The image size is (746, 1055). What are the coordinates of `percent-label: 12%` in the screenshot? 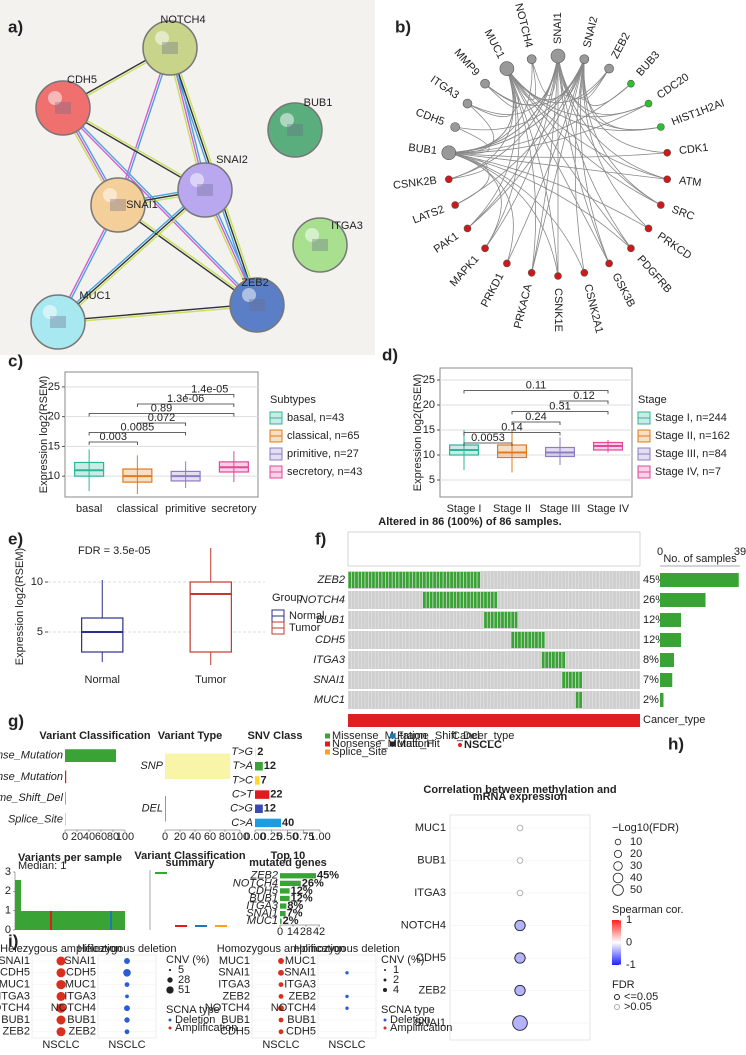 It's located at (654, 640).